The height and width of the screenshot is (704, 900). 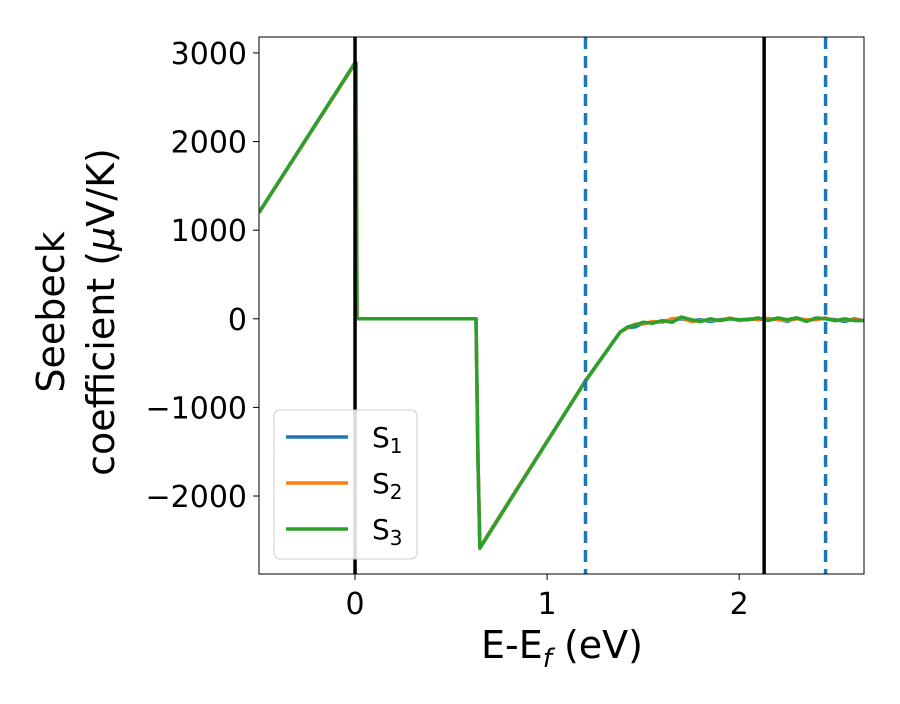 I want to click on y-tick-label: −2000, so click(x=196, y=497).